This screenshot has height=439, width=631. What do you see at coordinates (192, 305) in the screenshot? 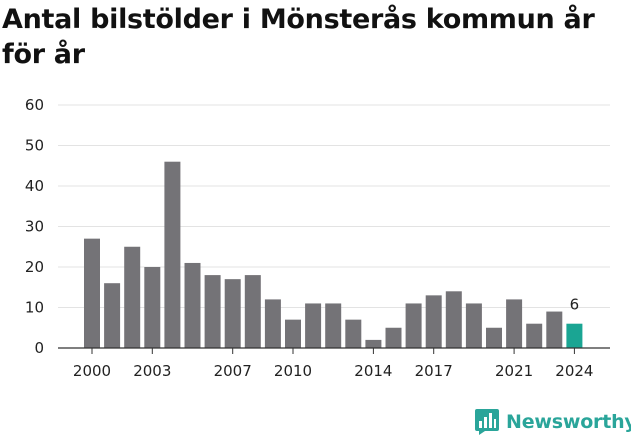
I see `bar-2005` at bounding box center [192, 305].